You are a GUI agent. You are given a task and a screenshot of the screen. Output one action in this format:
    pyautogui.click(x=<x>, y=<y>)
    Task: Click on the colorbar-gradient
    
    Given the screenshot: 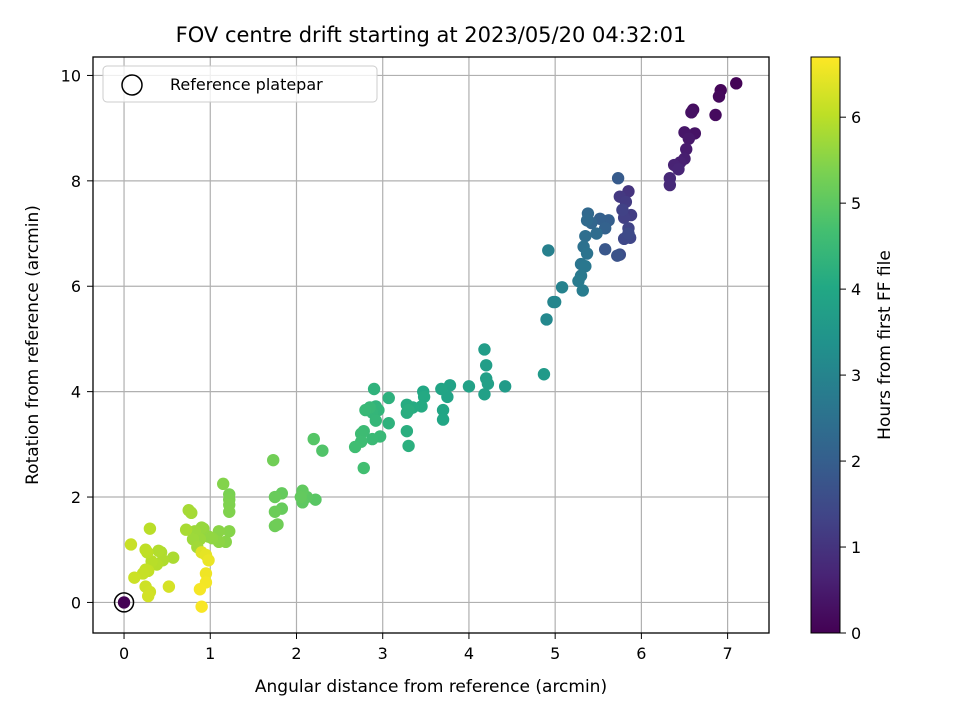 What is the action you would take?
    pyautogui.click(x=825, y=345)
    